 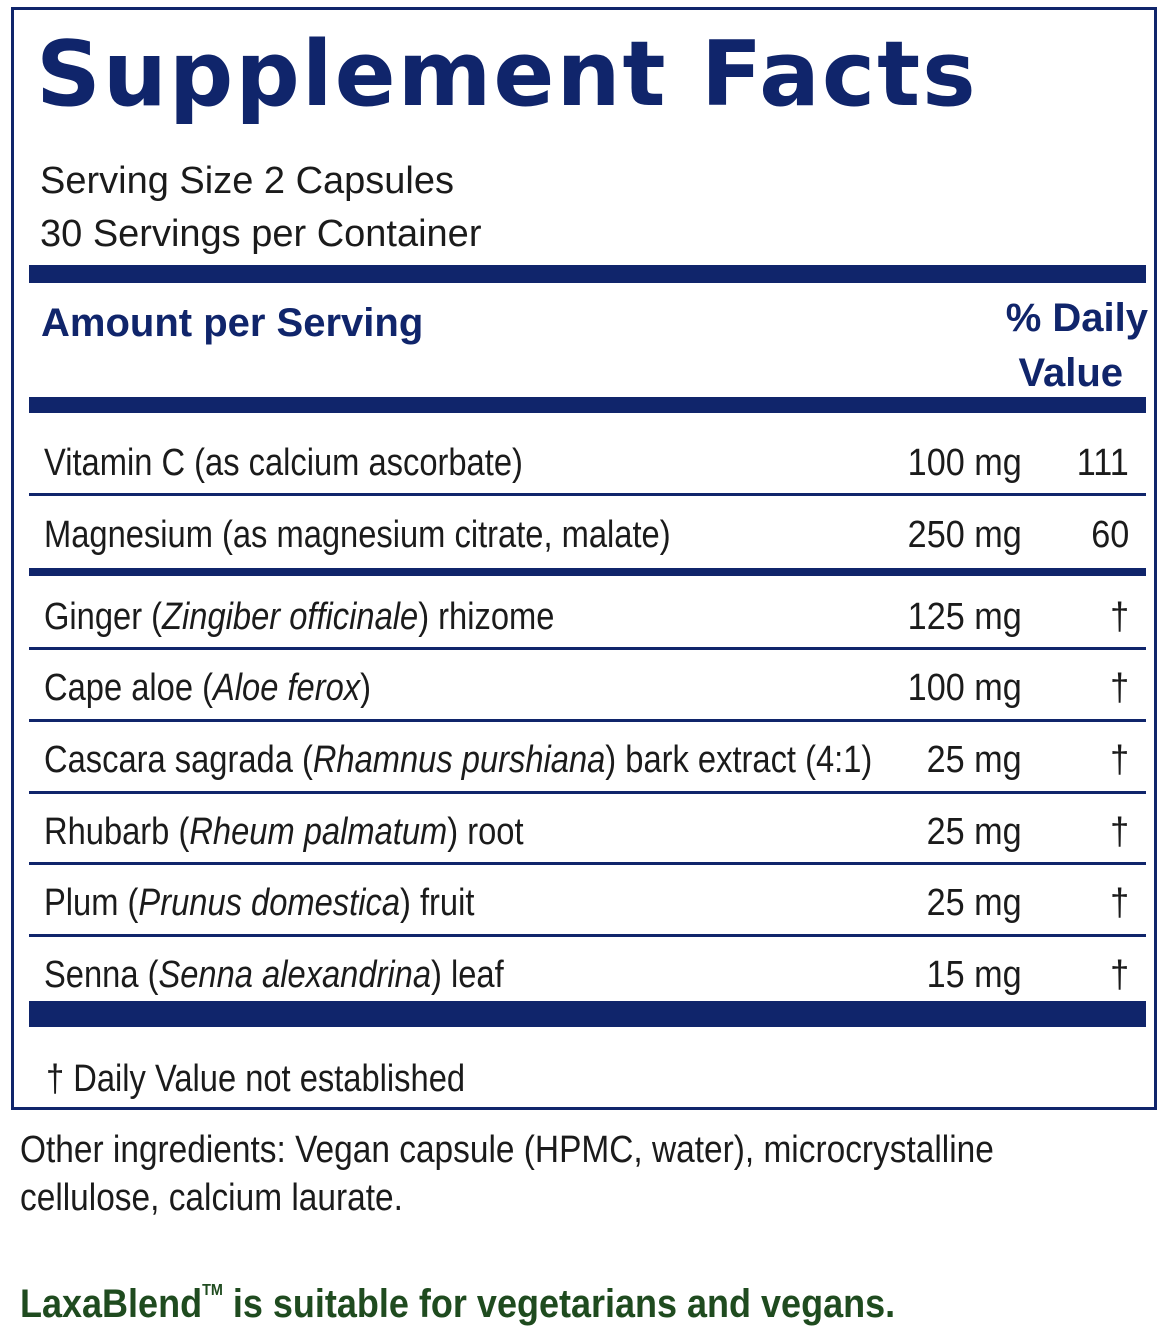 What do you see at coordinates (486, 617) in the screenshot?
I see `ingredient-part: ) rhizome` at bounding box center [486, 617].